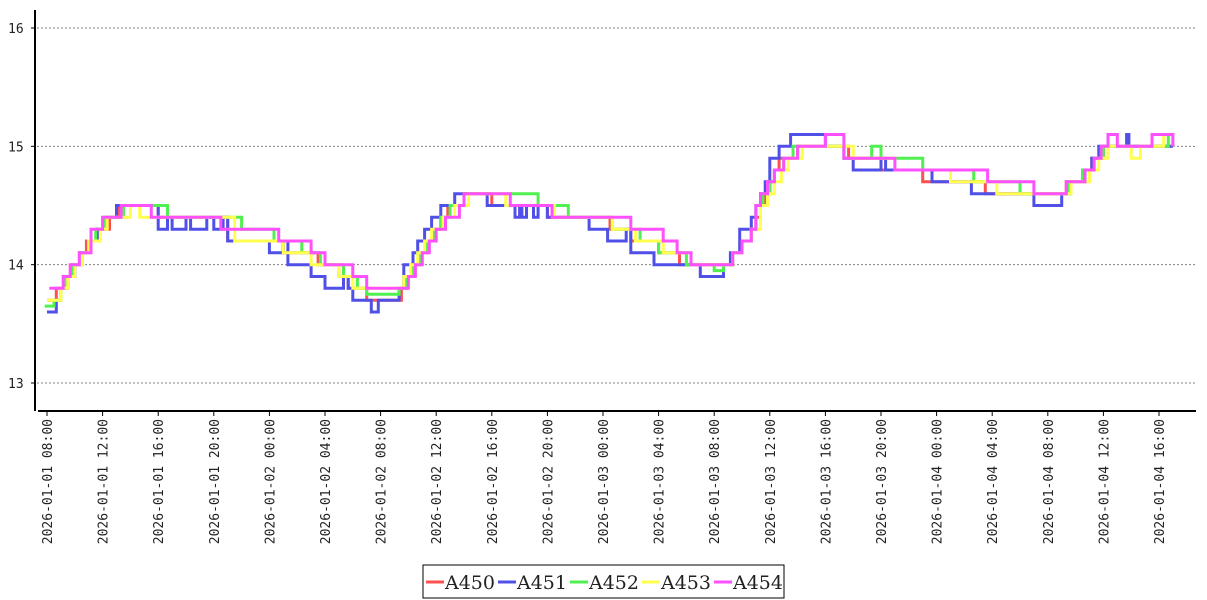 Image resolution: width=1207 pixels, height=600 pixels. Describe the element at coordinates (469, 583) in the screenshot. I see `legend-label: A450` at that location.